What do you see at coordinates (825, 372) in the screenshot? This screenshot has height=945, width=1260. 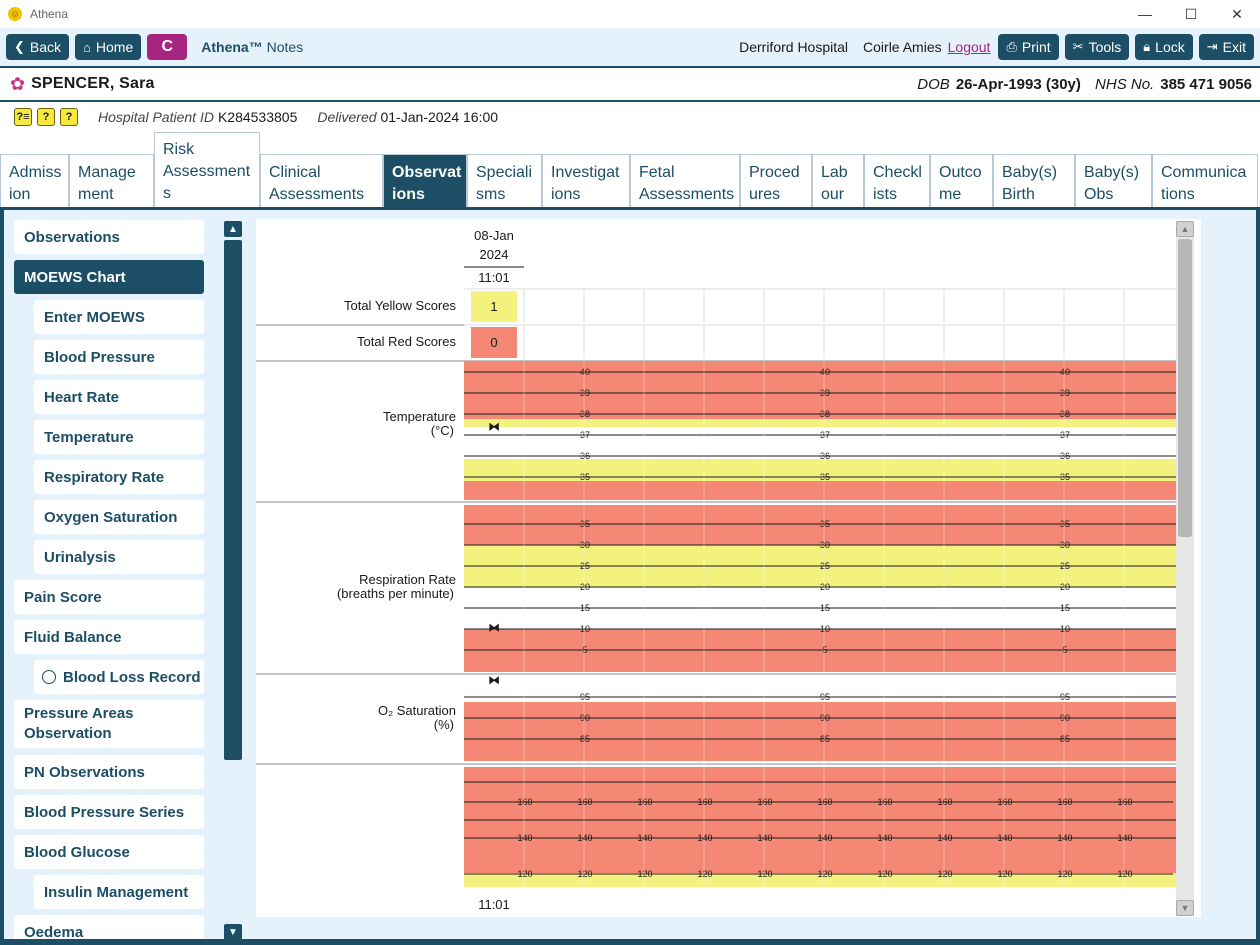 I see `temperature-tick-label: 40` at bounding box center [825, 372].